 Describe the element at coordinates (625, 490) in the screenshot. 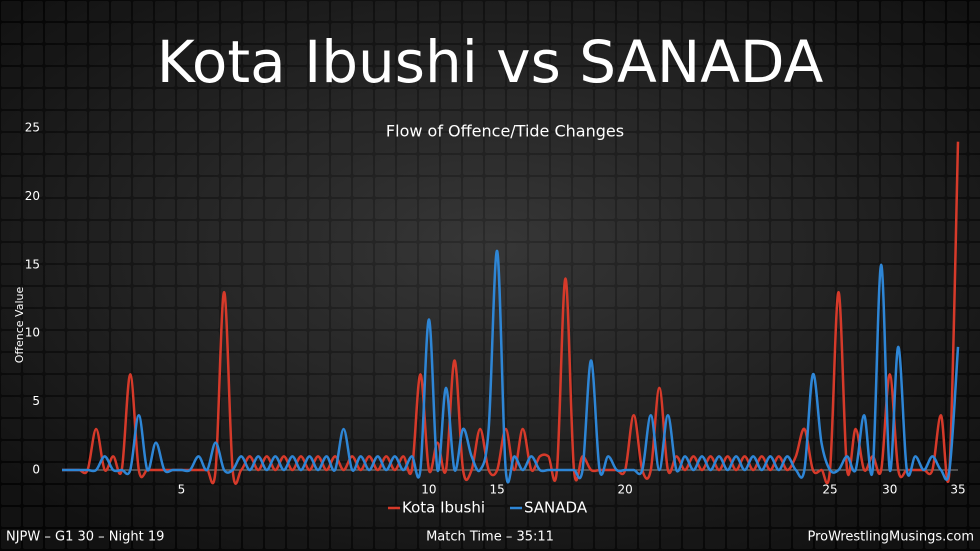

I see `x-tick-label: 20` at that location.